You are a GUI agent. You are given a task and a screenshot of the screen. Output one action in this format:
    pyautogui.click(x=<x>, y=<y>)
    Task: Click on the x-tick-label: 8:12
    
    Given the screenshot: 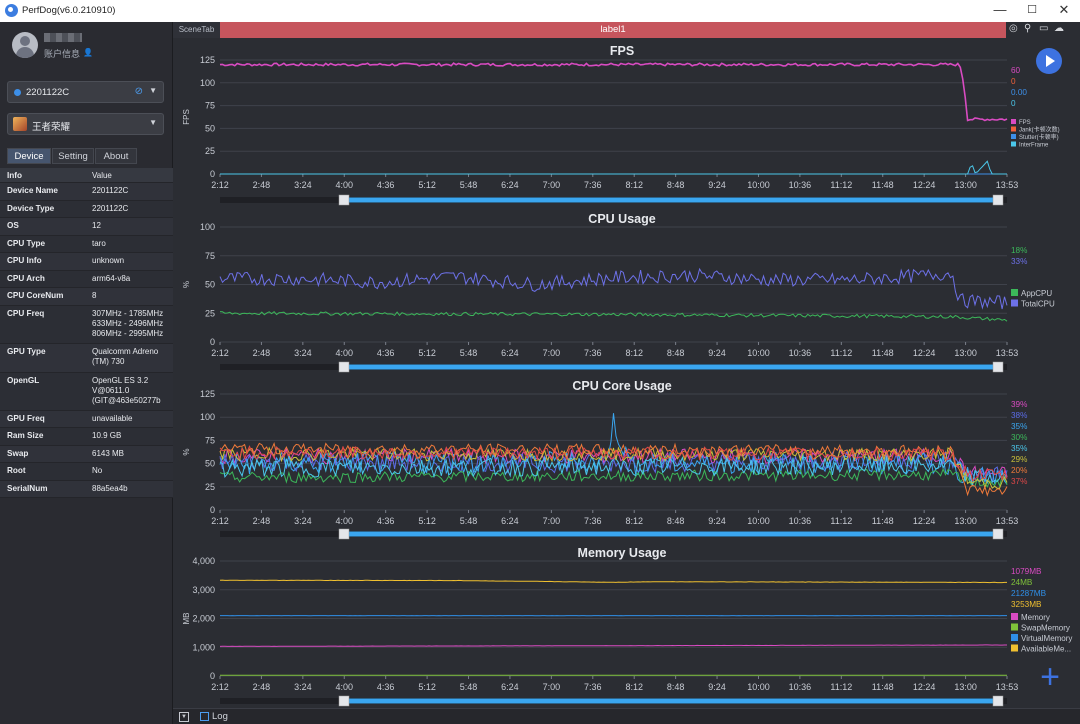 What is the action you would take?
    pyautogui.click(x=634, y=521)
    